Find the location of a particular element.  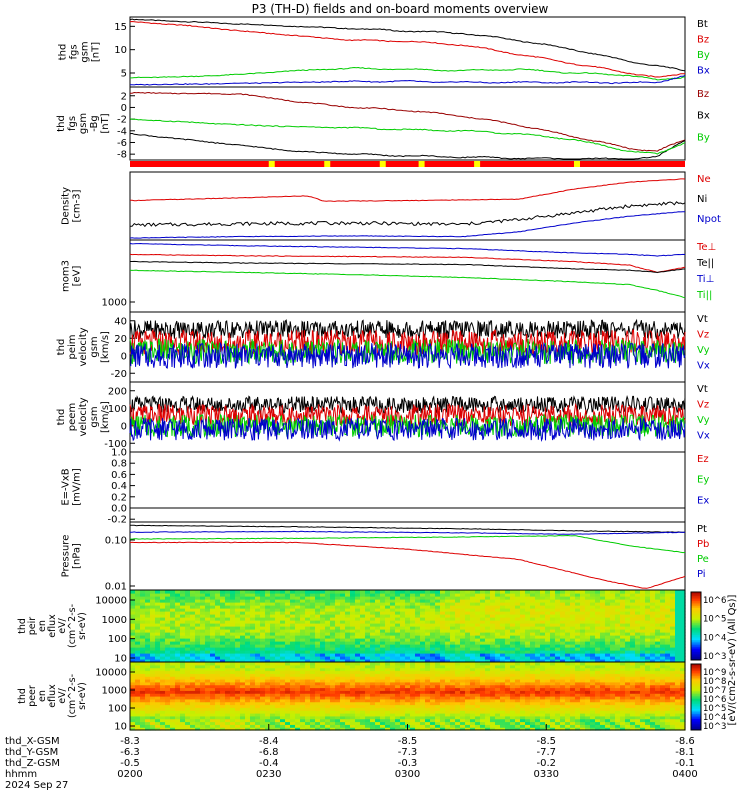

ytick-label: 5 is located at coordinates (124, 74).